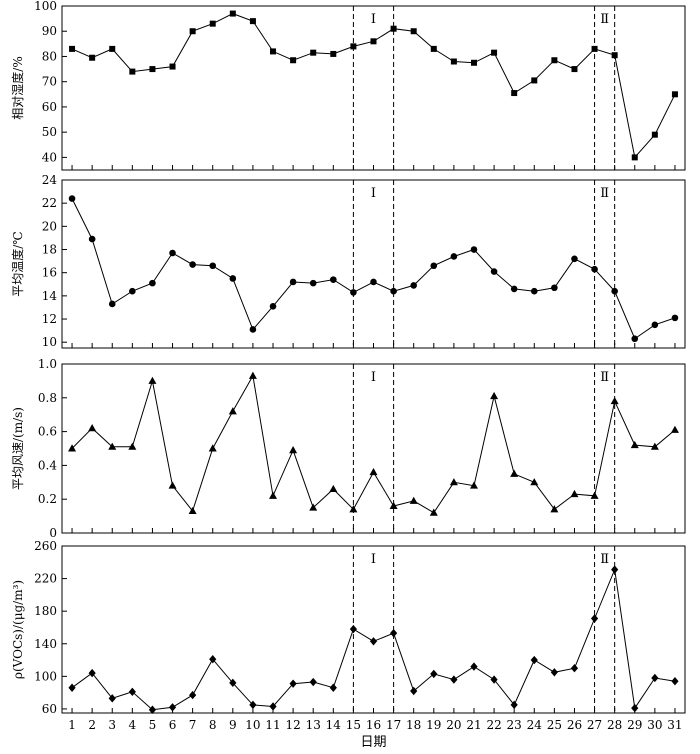  Describe the element at coordinates (49, 250) in the screenshot. I see `y-tick-label: 18` at that location.